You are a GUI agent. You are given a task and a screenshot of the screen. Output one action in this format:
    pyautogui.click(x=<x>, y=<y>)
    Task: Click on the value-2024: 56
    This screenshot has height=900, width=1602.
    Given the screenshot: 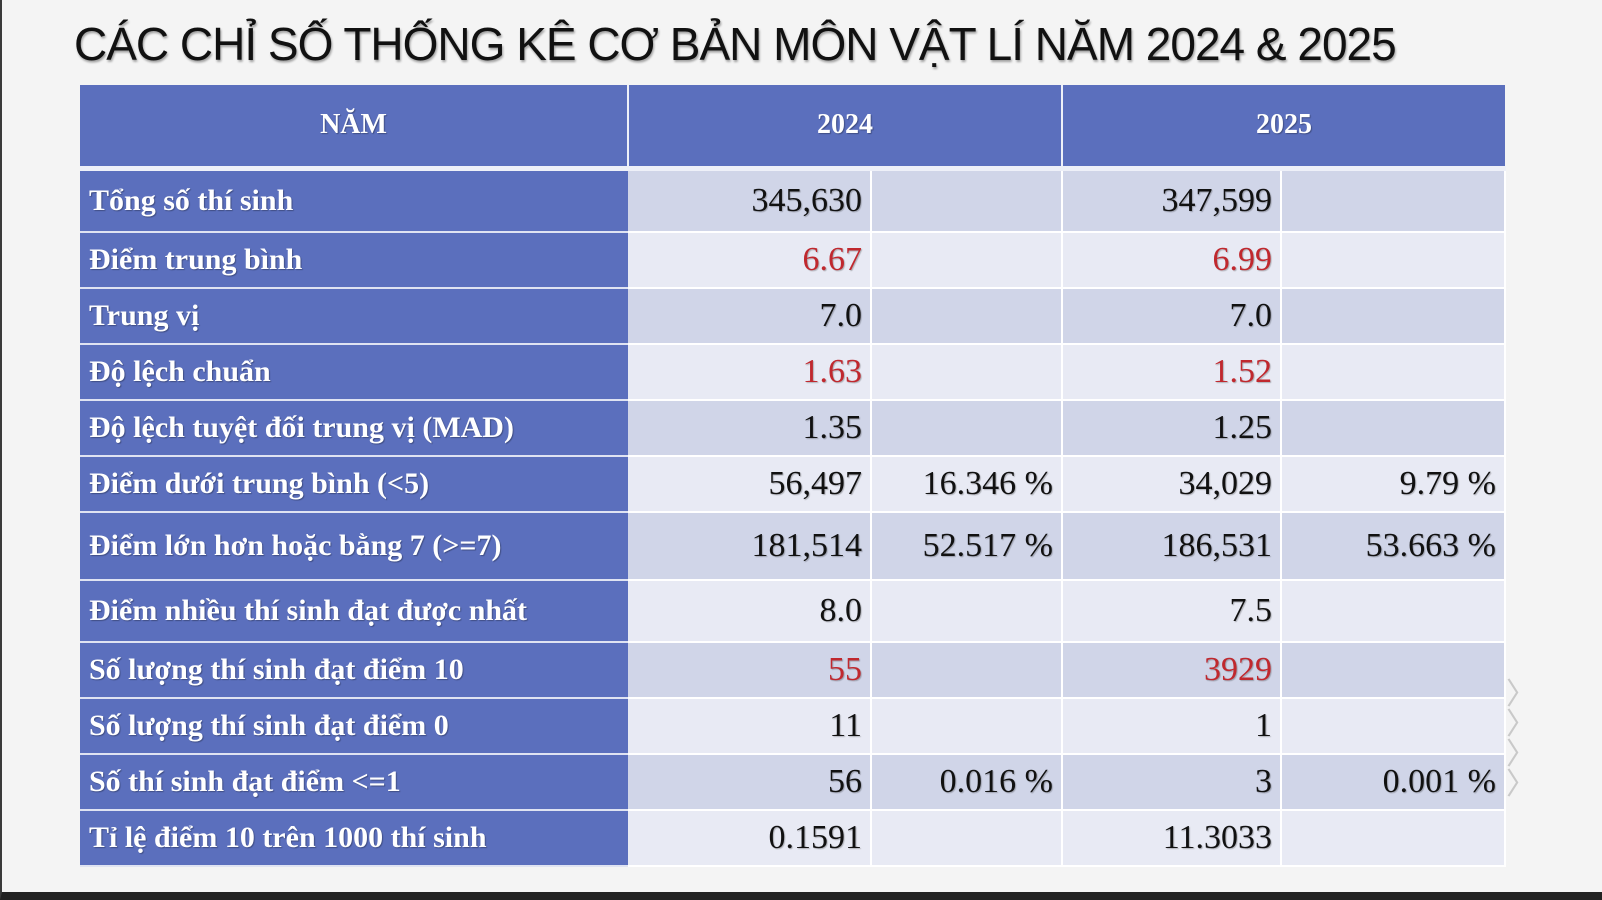 What is the action you would take?
    pyautogui.click(x=750, y=782)
    